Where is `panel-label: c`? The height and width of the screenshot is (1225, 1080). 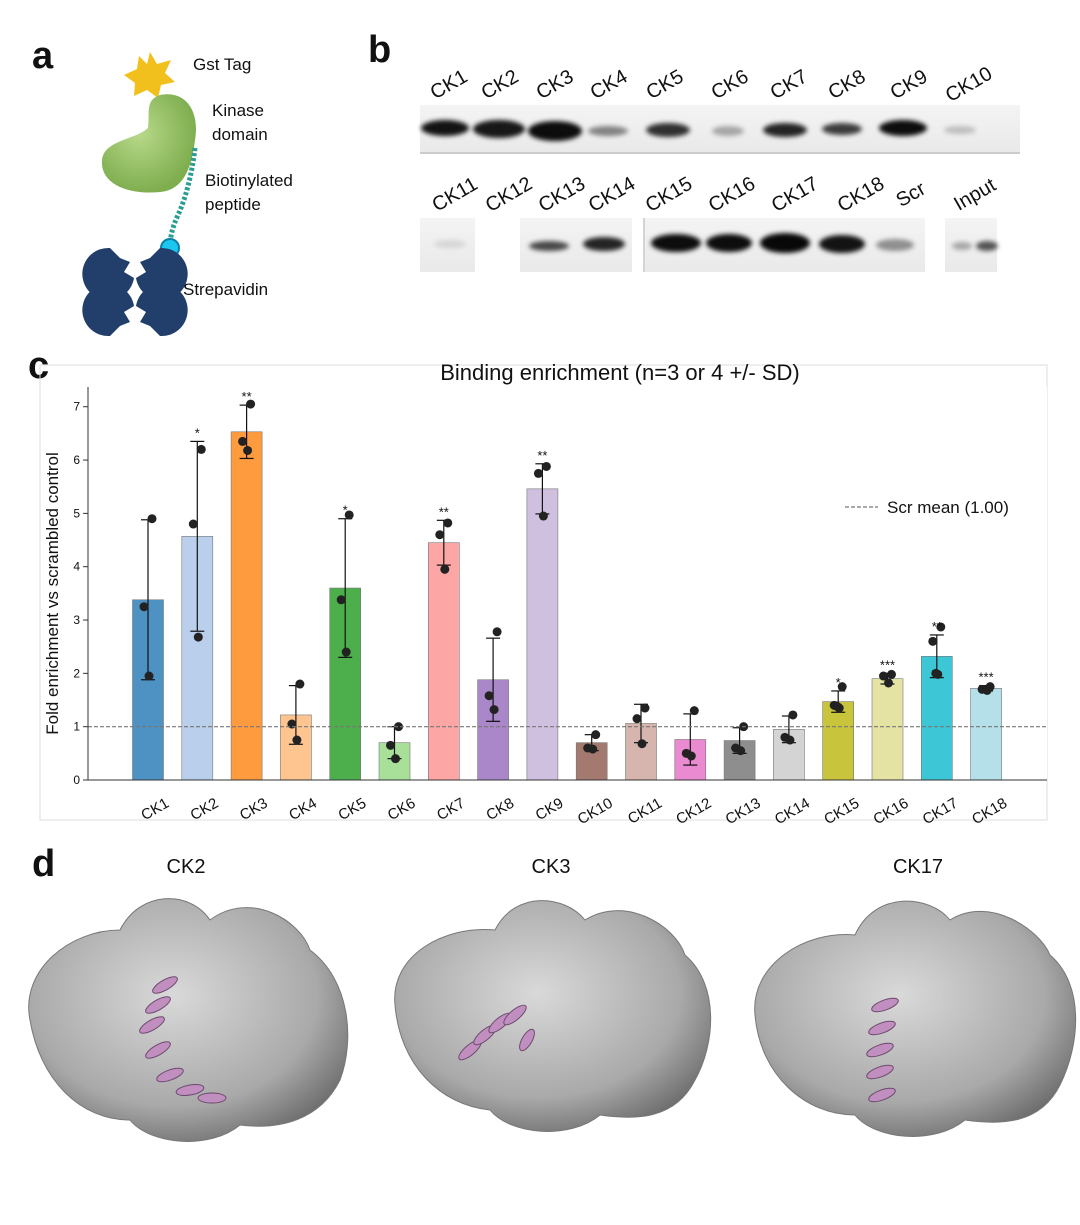 panel-label: c is located at coordinates (38, 366).